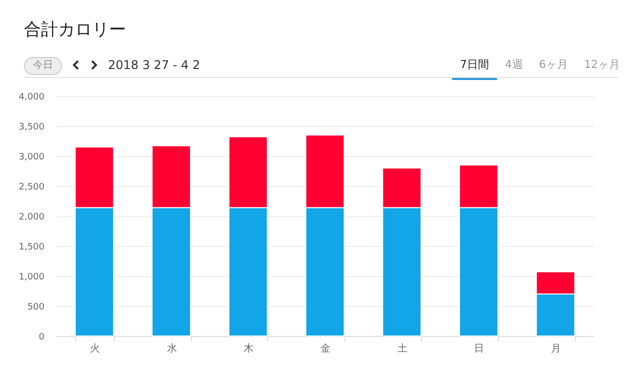 This screenshot has height=381, width=640. What do you see at coordinates (602, 65) in the screenshot?
I see `text: 12ヶ月` at bounding box center [602, 65].